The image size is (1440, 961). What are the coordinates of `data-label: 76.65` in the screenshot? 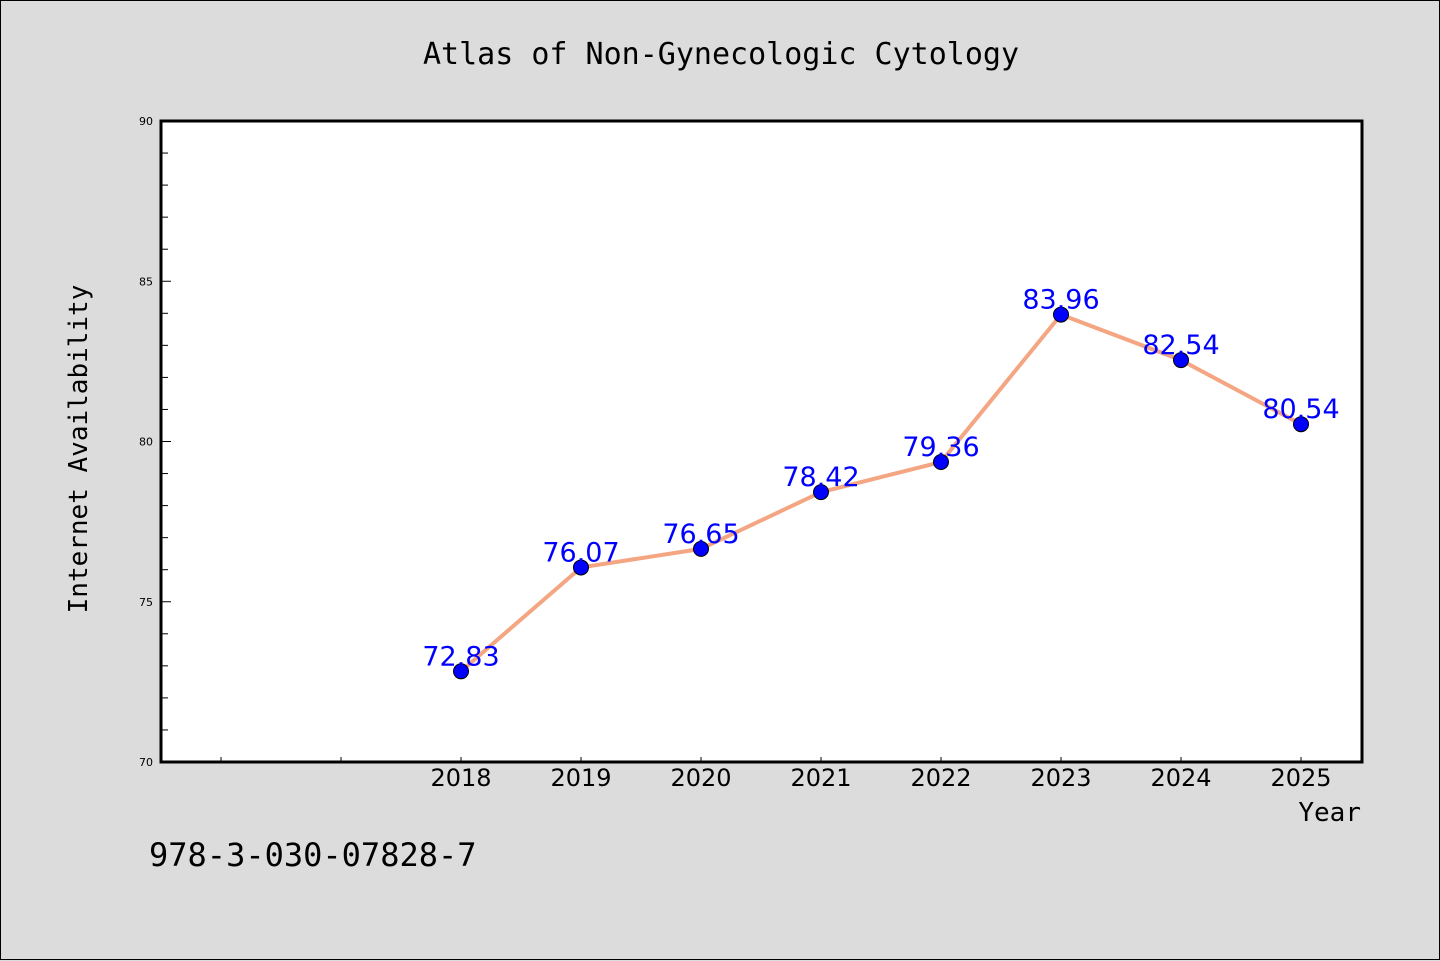 It's located at (700, 534).